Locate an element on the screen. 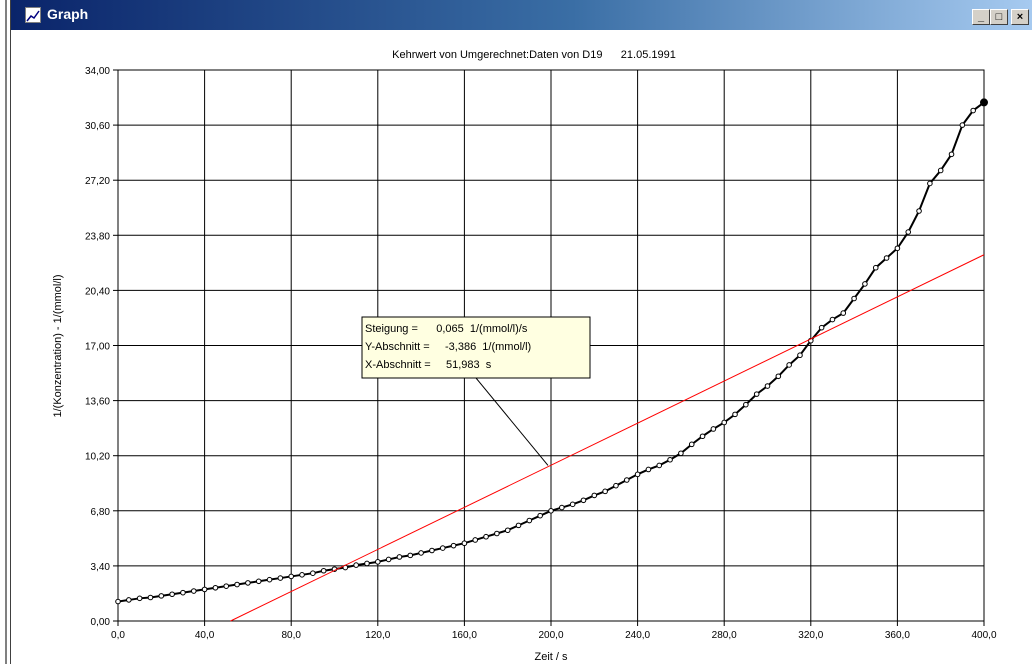 This screenshot has height=664, width=1032. x-tick-label: 200,0 is located at coordinates (550, 635).